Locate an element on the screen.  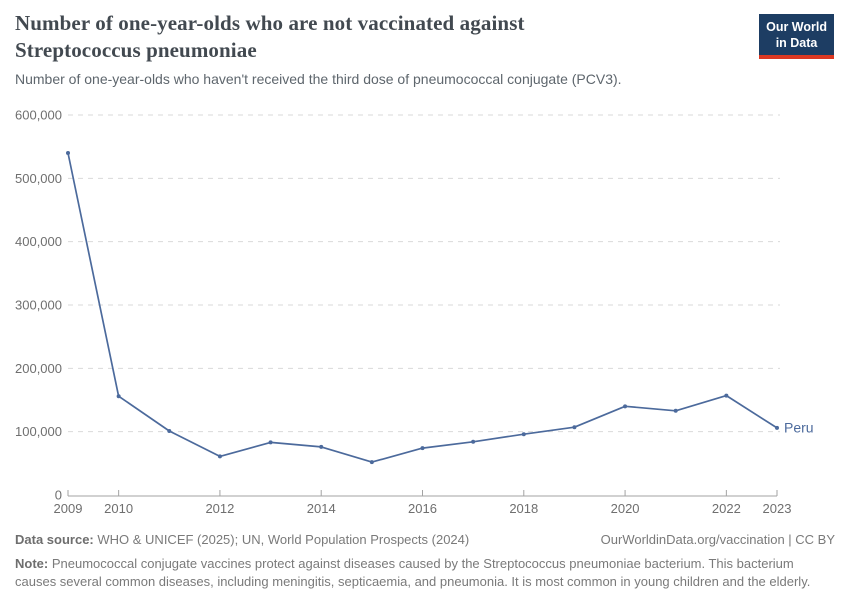
y-axis-tick-label: 200,000 is located at coordinates (38, 368).